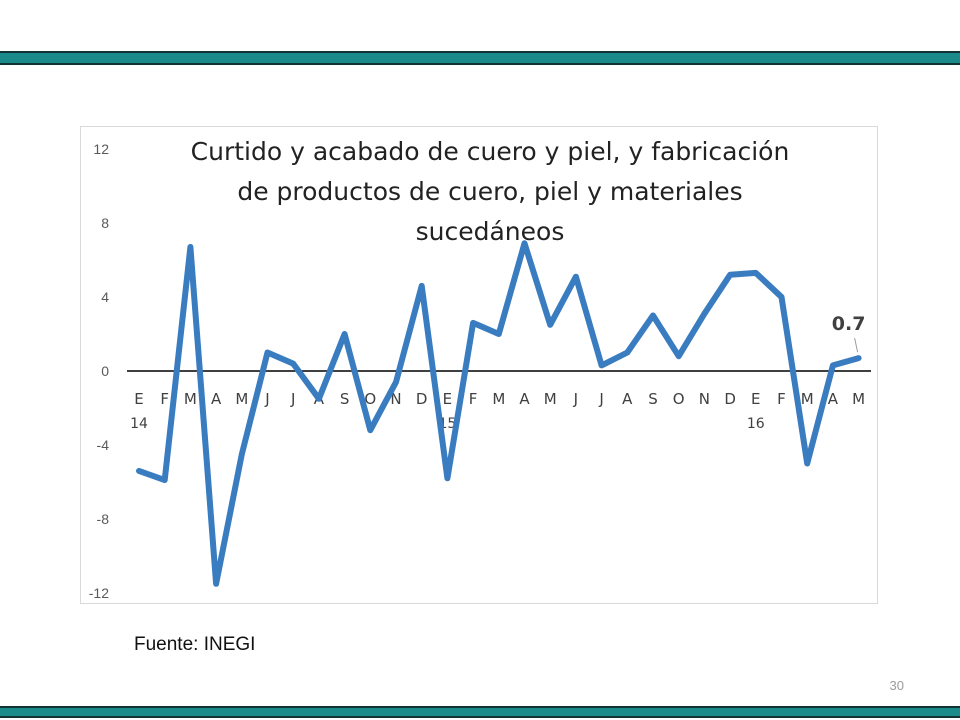 This screenshot has height=720, width=960. What do you see at coordinates (139, 424) in the screenshot?
I see `year-label: 14` at bounding box center [139, 424].